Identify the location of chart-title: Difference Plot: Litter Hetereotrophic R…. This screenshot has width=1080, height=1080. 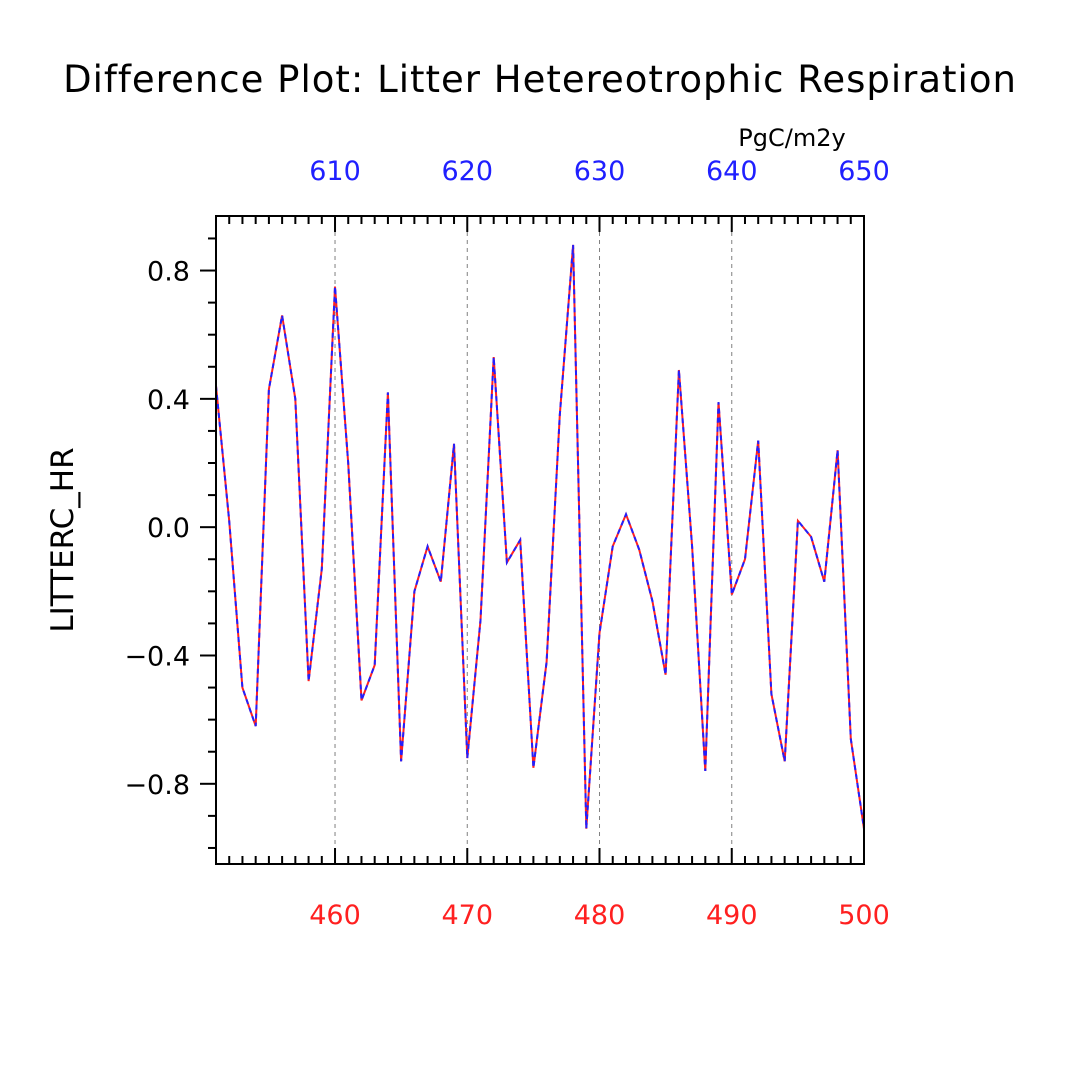
(540, 79).